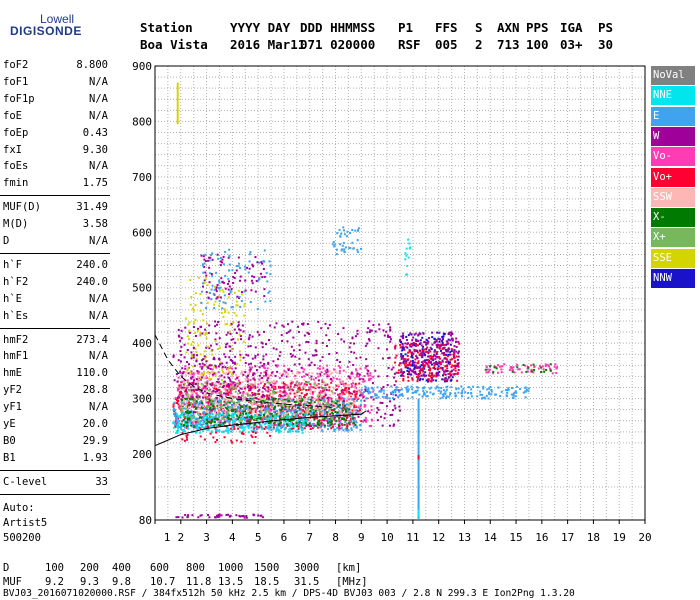 This screenshot has width=700, height=600. Describe the element at coordinates (16, 65) in the screenshot. I see `param-name: foF2` at that location.